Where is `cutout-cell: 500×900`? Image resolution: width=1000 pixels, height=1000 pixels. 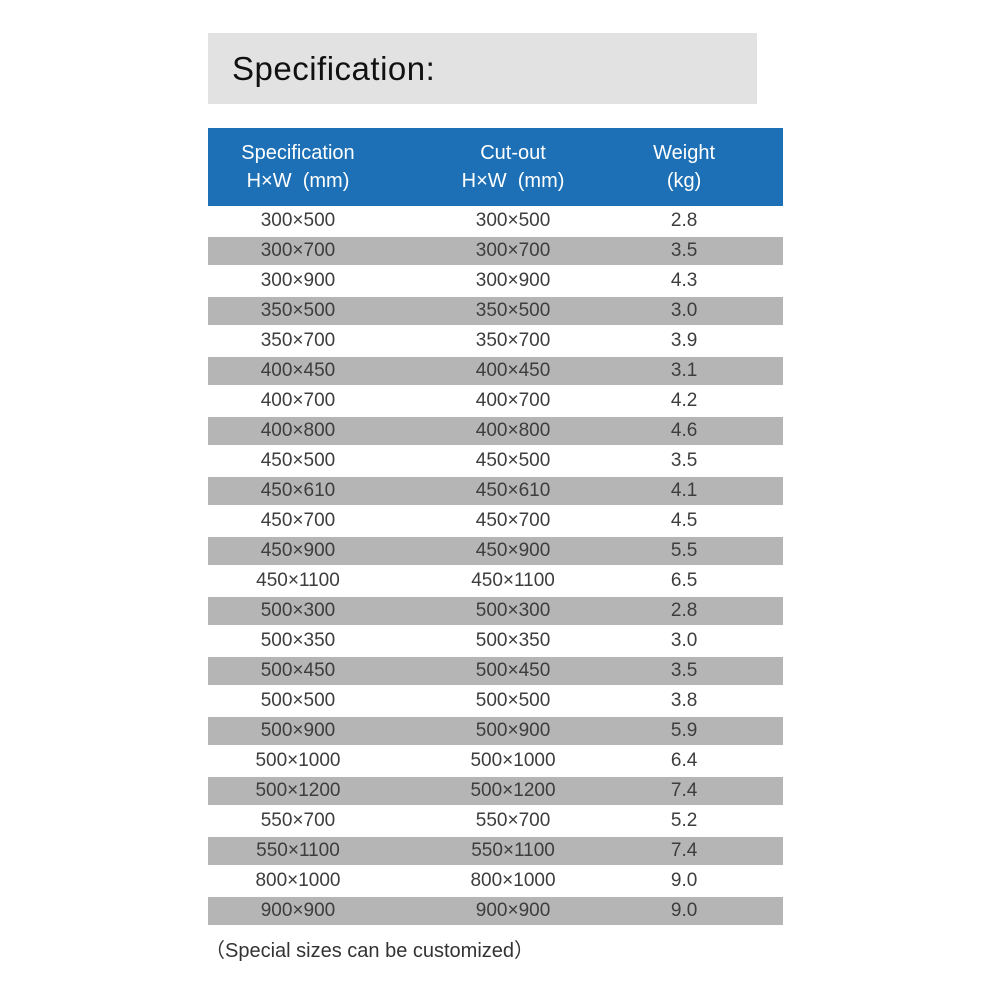
cutout-cell: 500×900 is located at coordinates (513, 730).